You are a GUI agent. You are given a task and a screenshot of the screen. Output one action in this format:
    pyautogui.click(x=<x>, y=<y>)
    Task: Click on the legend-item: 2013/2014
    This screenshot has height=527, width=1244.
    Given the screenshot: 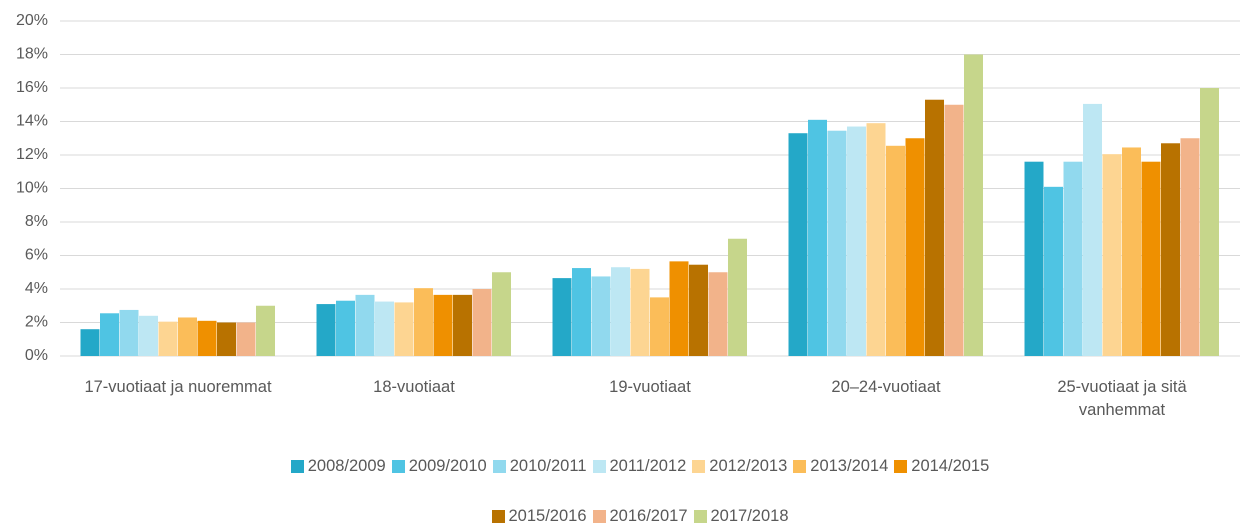 What is the action you would take?
    pyautogui.click(x=840, y=466)
    